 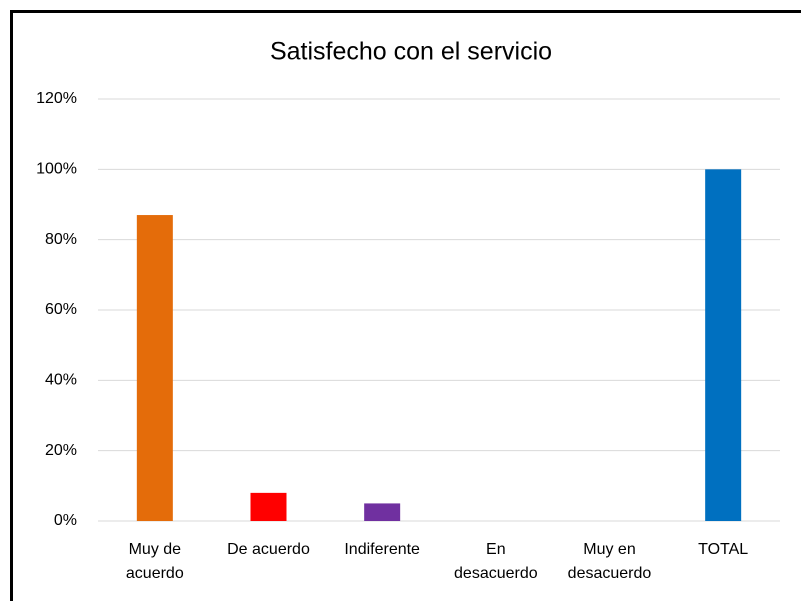 I want to click on x-tick-label: TOTAL, so click(x=723, y=549).